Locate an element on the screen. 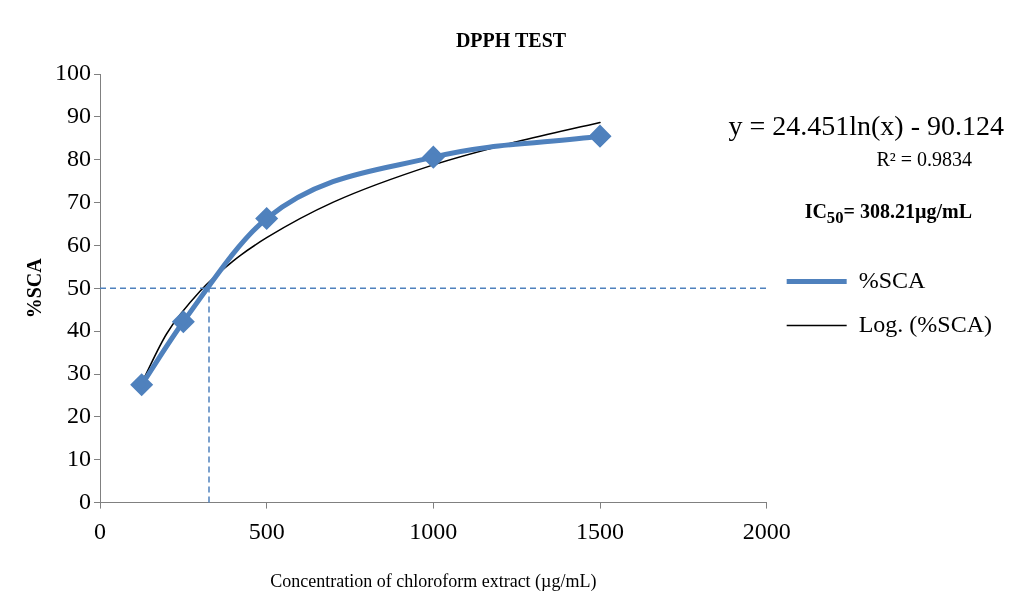  chart-title: DPPH TEST is located at coordinates (511, 40).